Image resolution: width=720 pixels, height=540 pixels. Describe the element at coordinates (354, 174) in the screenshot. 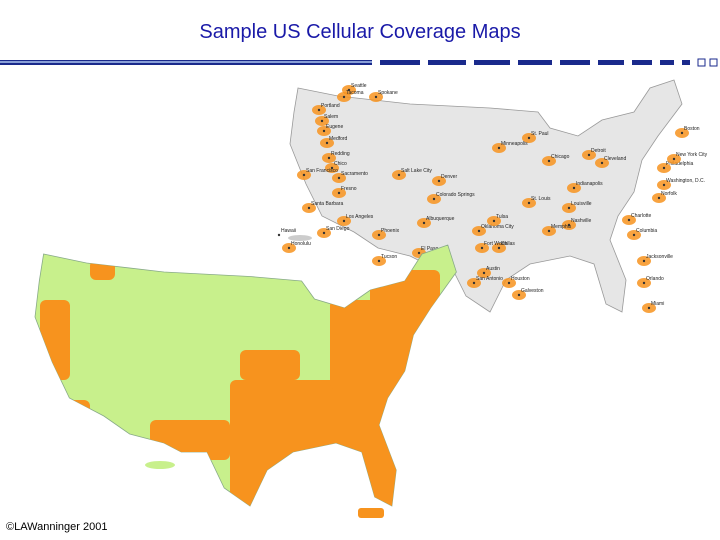

I see `city-label: Sacramento` at that location.